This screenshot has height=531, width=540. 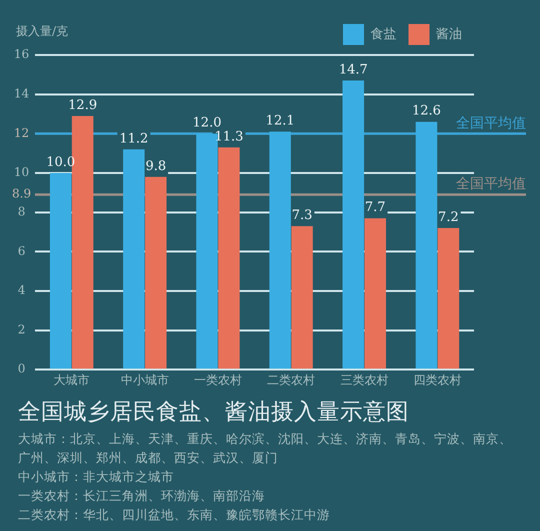 I want to click on x-tick-label: 三类农村, so click(x=364, y=379).